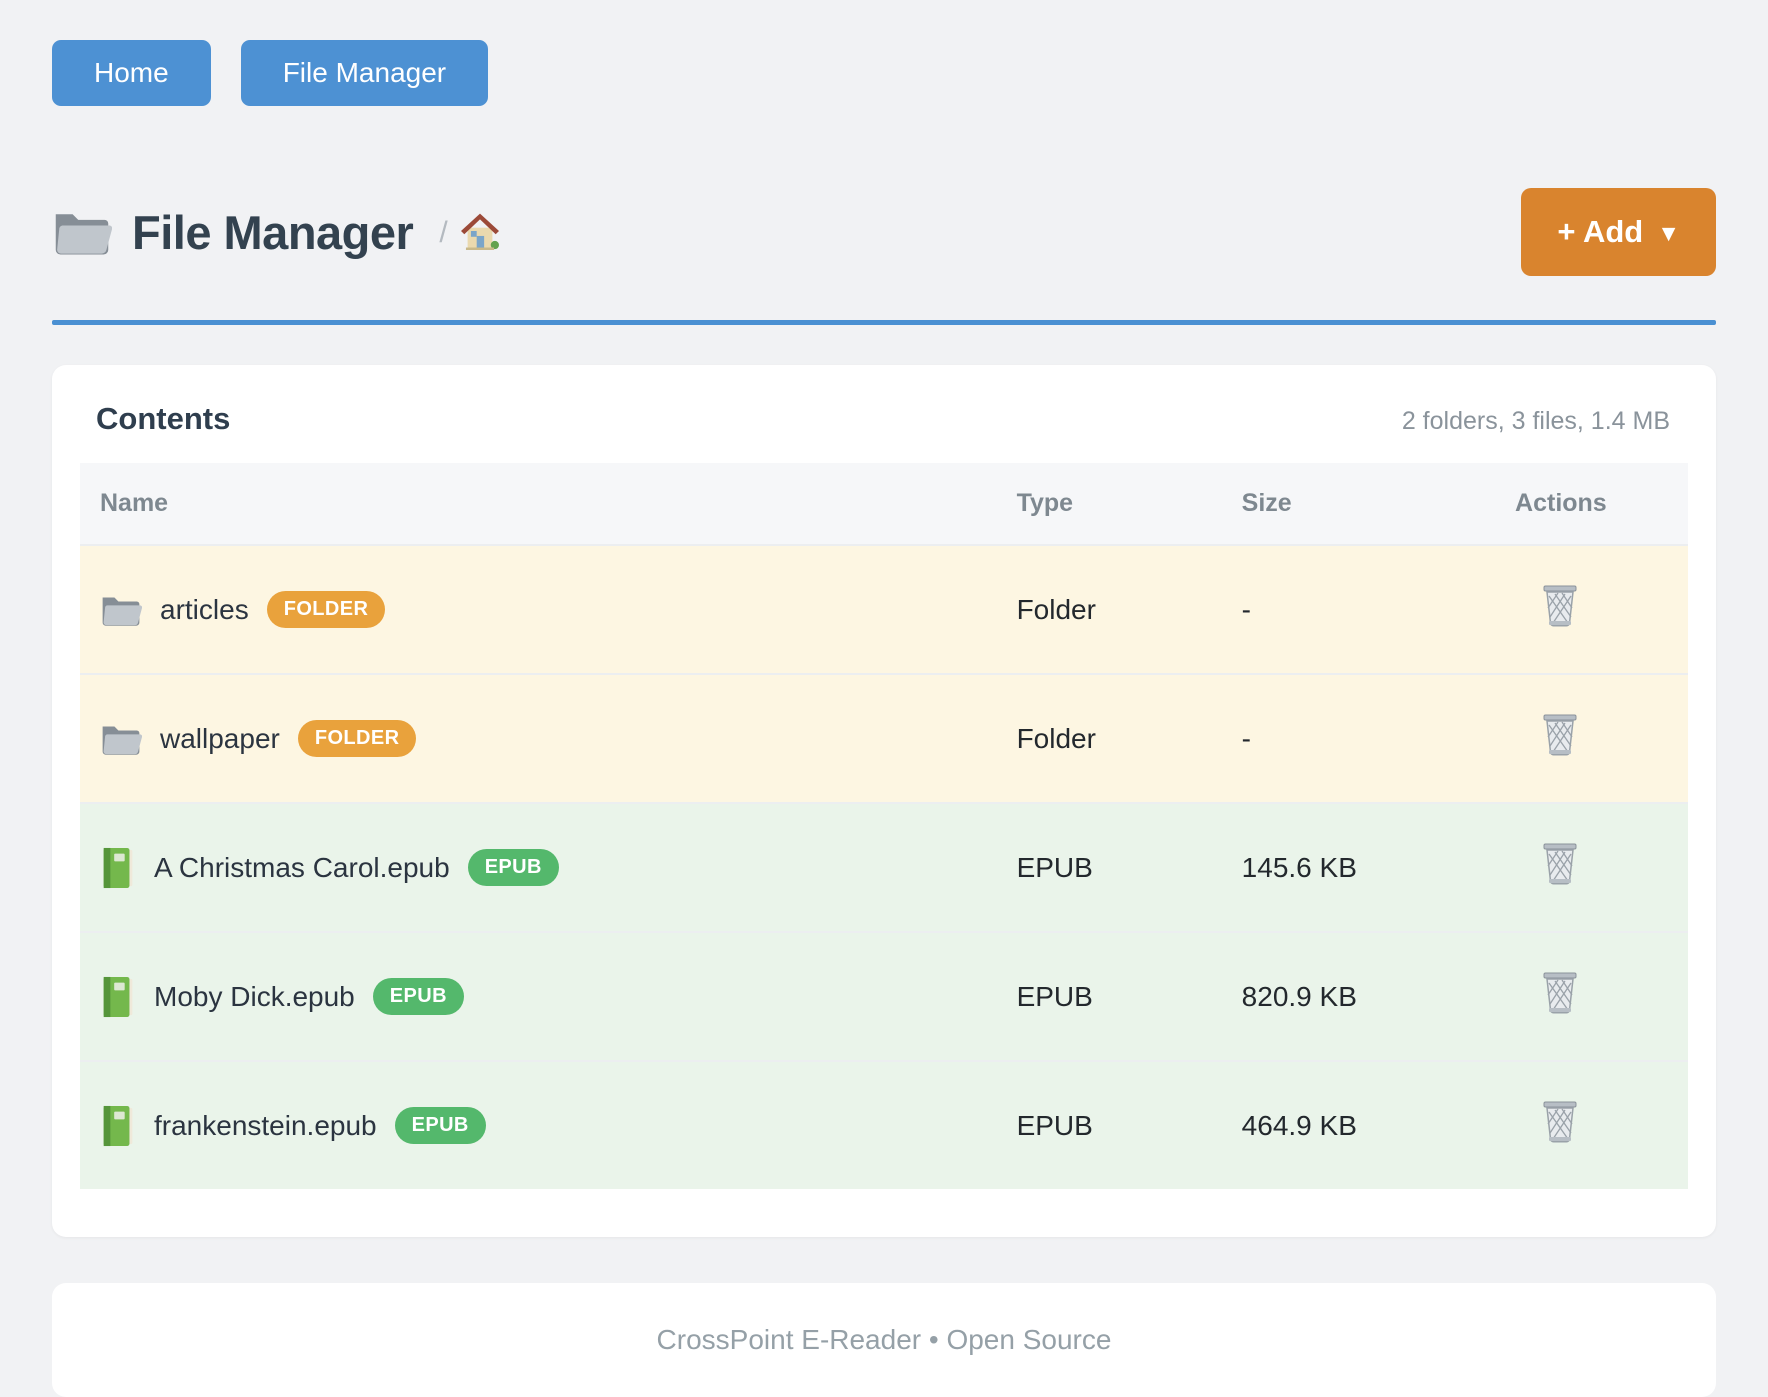 Image resolution: width=1768 pixels, height=1397 pixels. What do you see at coordinates (884, 73) in the screenshot?
I see `top-nav: Home File Manager` at bounding box center [884, 73].